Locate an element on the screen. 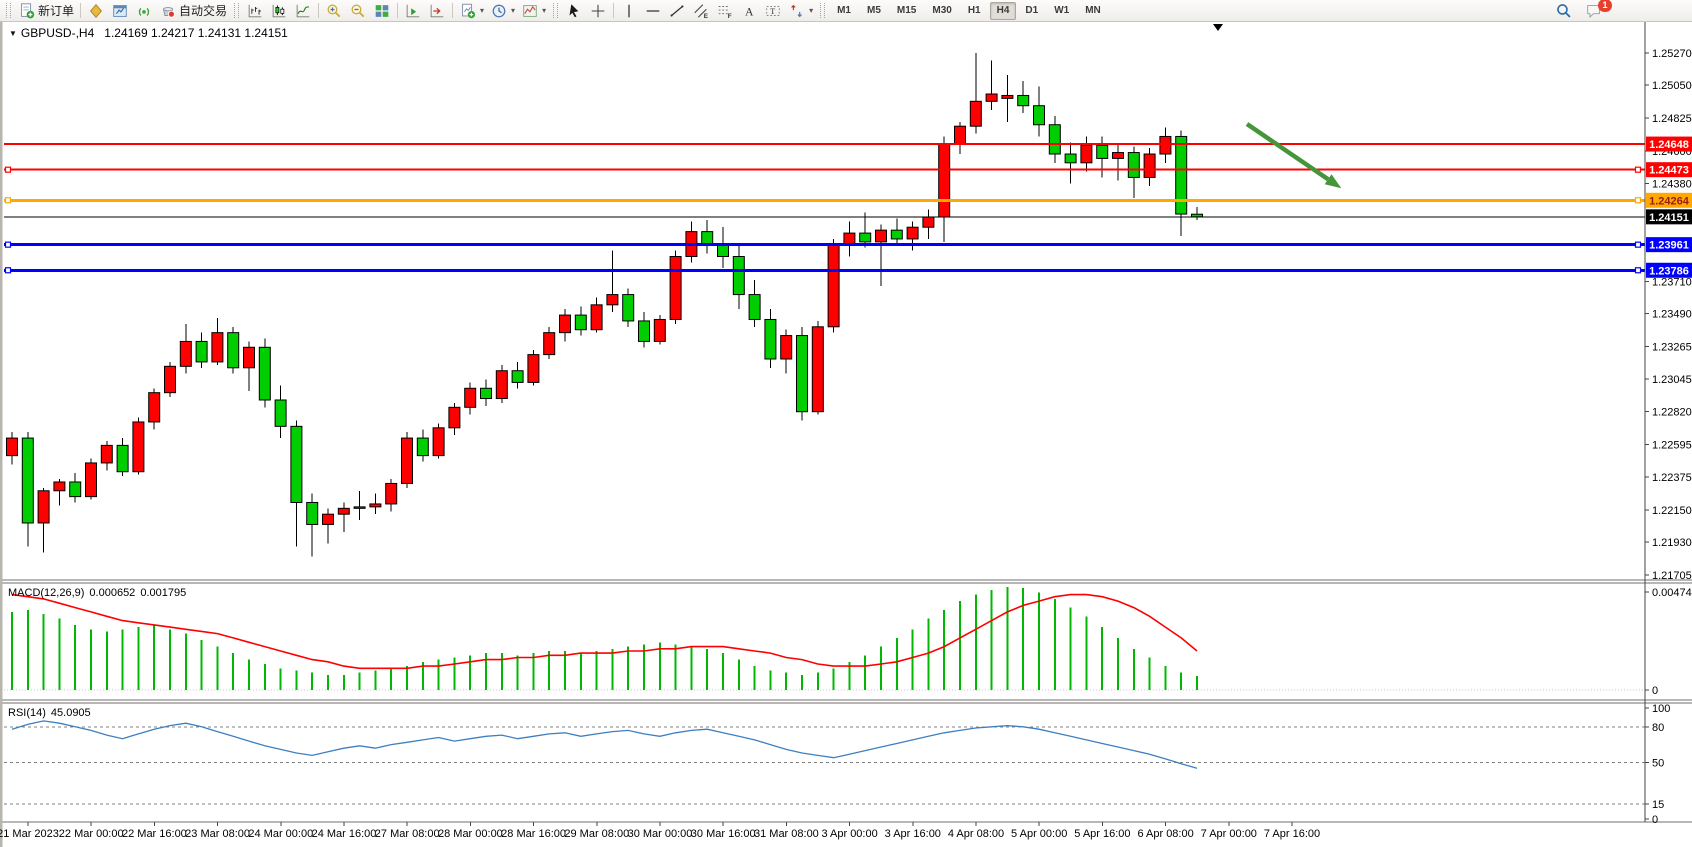  horizontal-line-button is located at coordinates (653, 11).